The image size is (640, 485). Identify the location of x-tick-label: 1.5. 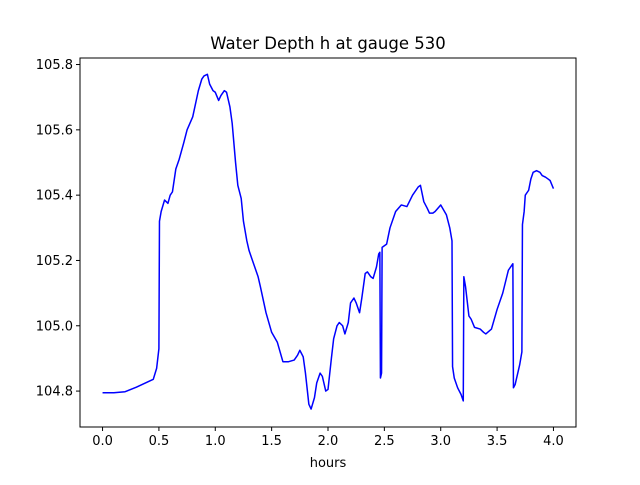
(271, 441).